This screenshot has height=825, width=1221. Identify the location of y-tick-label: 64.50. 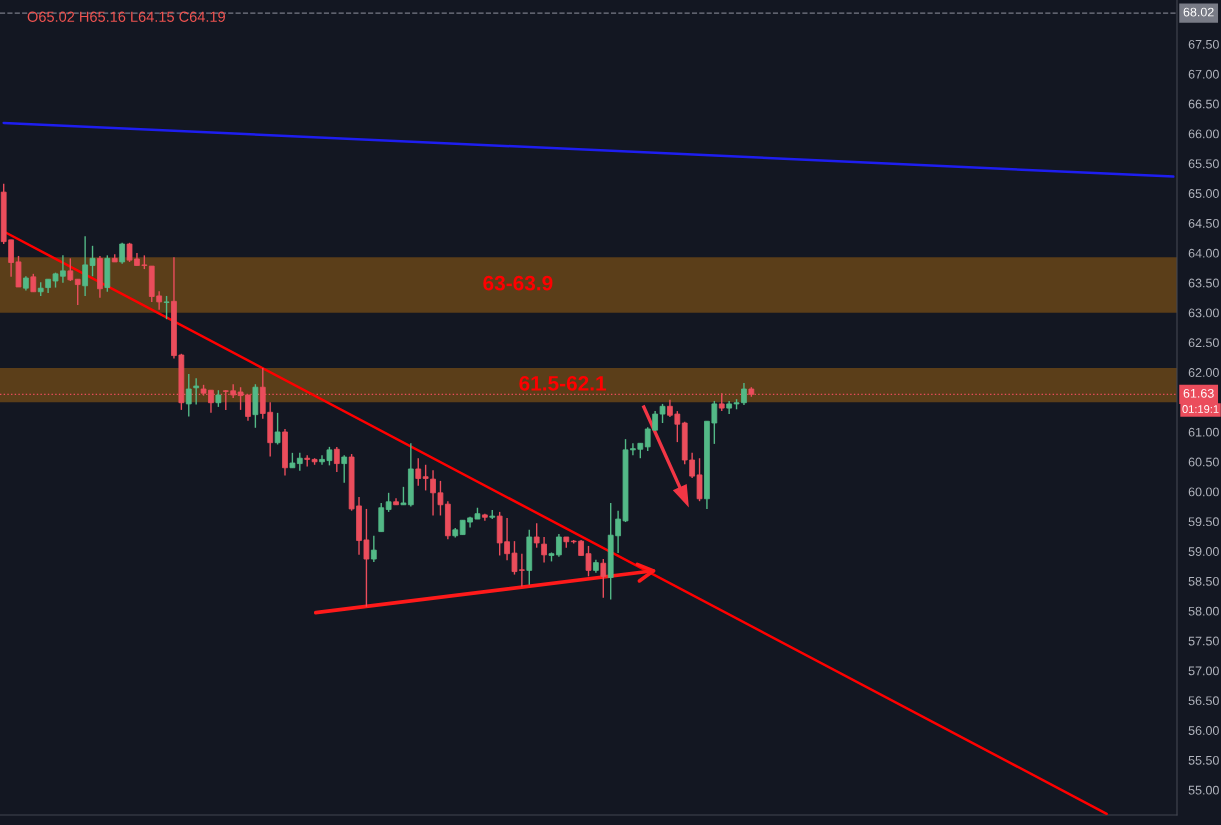
(1203, 223).